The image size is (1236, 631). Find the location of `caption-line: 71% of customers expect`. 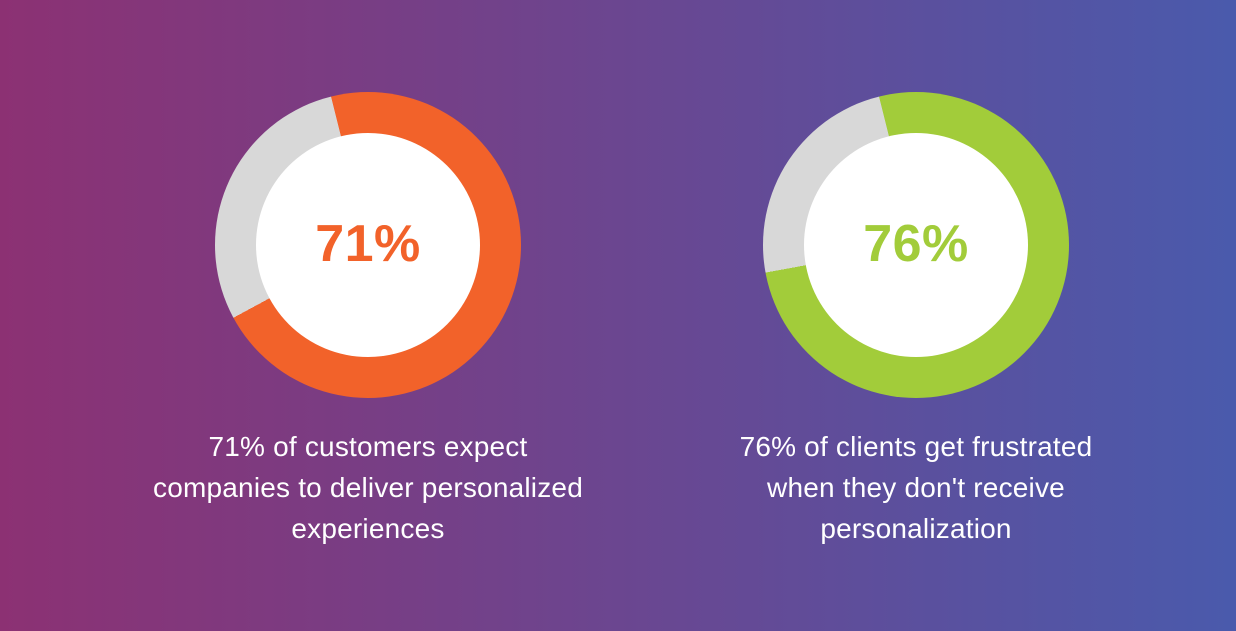

caption-line: 71% of customers expect is located at coordinates (368, 446).